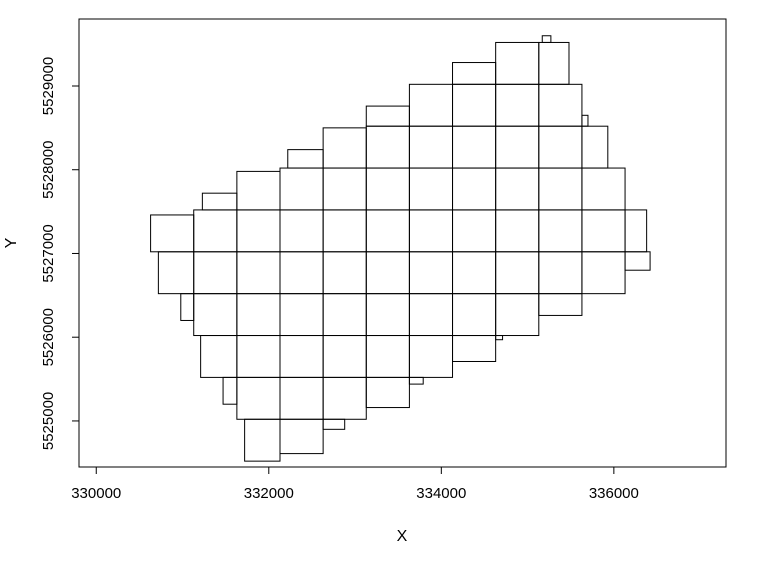  Describe the element at coordinates (48, 86) in the screenshot. I see `y-tick-label: 5529000` at that location.